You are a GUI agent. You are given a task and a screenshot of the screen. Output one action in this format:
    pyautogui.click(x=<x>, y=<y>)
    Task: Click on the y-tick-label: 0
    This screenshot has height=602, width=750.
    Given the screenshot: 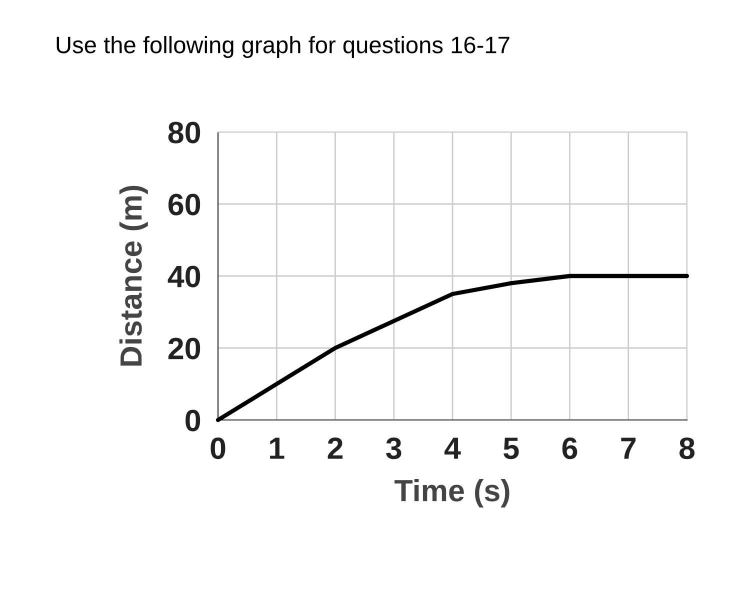 What is the action you would take?
    pyautogui.click(x=193, y=421)
    